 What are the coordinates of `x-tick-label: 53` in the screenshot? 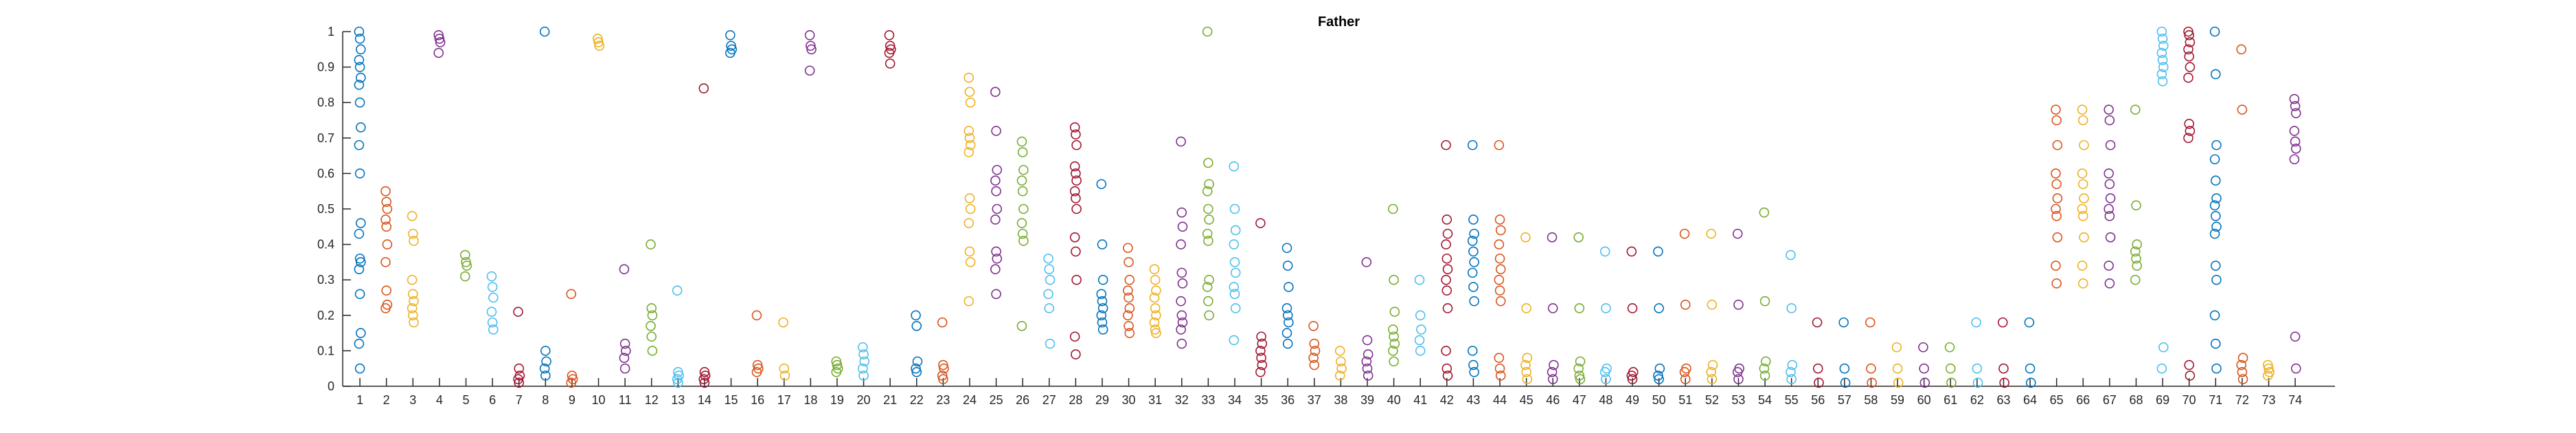 It's located at (1738, 400).